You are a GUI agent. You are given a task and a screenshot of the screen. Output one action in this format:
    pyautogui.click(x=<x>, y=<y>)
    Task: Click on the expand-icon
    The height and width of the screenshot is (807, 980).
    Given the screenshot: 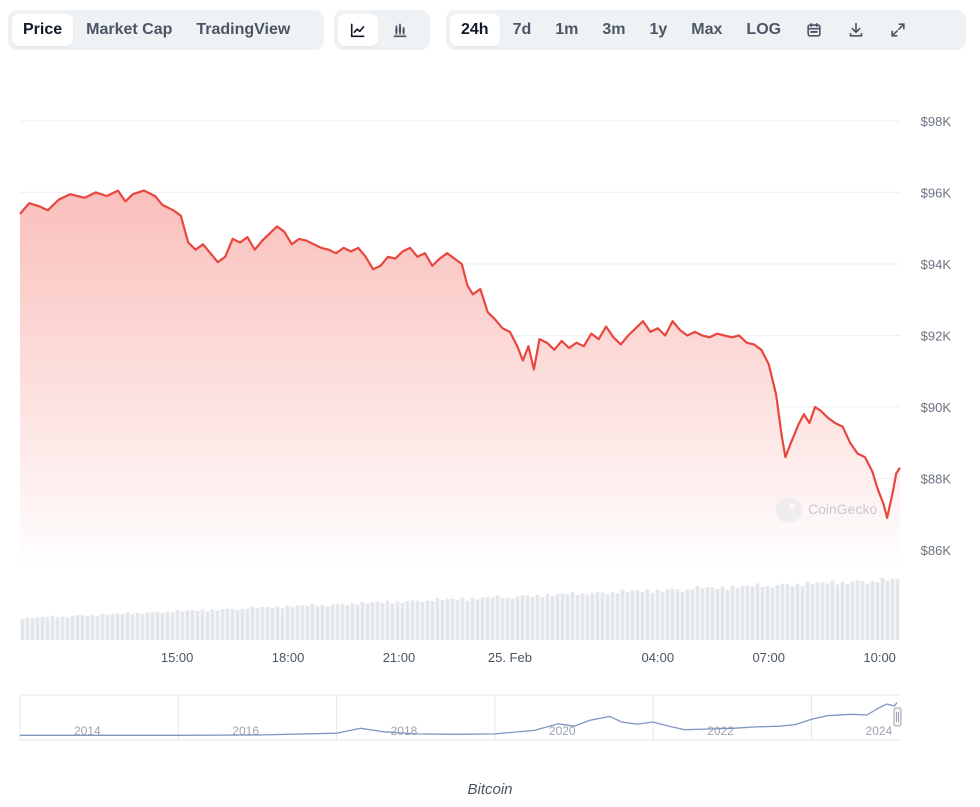 What is the action you would take?
    pyautogui.click(x=898, y=30)
    